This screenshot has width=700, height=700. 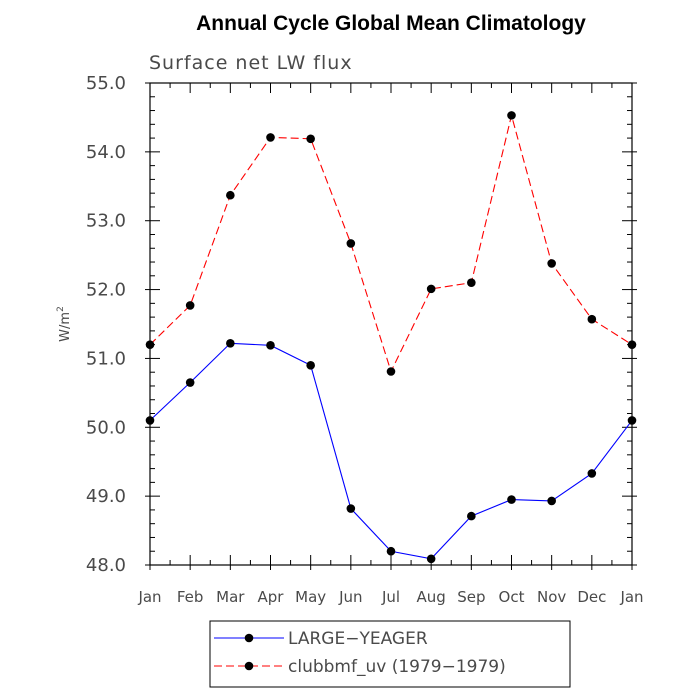 What do you see at coordinates (61, 309) in the screenshot?
I see `y-axis-label-superscript: 2` at bounding box center [61, 309].